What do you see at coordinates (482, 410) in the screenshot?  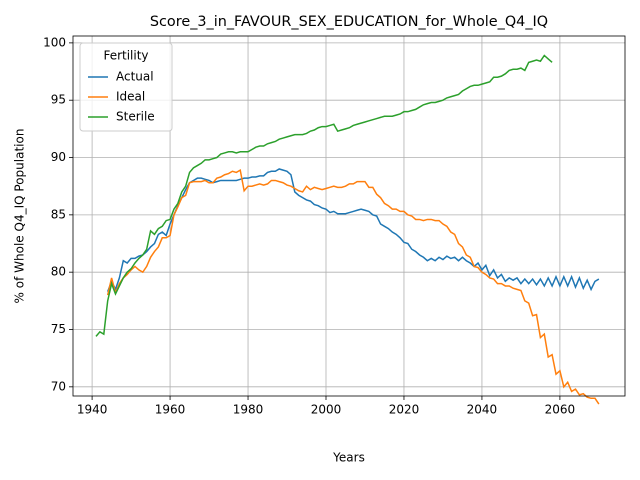 I see `x-tick-label: 2040` at bounding box center [482, 410].